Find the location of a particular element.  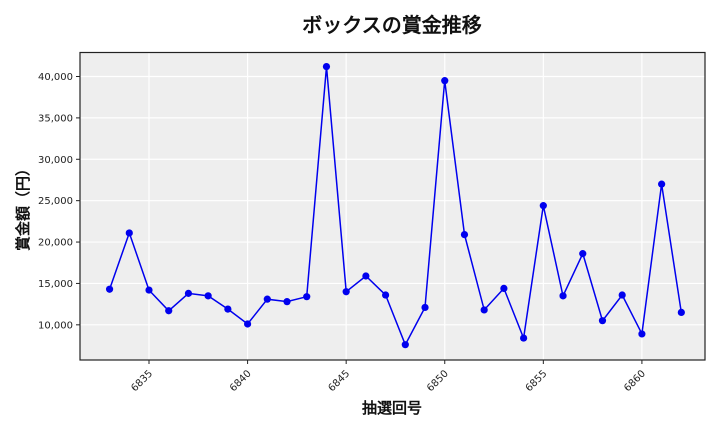

y-tick-label: 40,000 is located at coordinates (55, 77).